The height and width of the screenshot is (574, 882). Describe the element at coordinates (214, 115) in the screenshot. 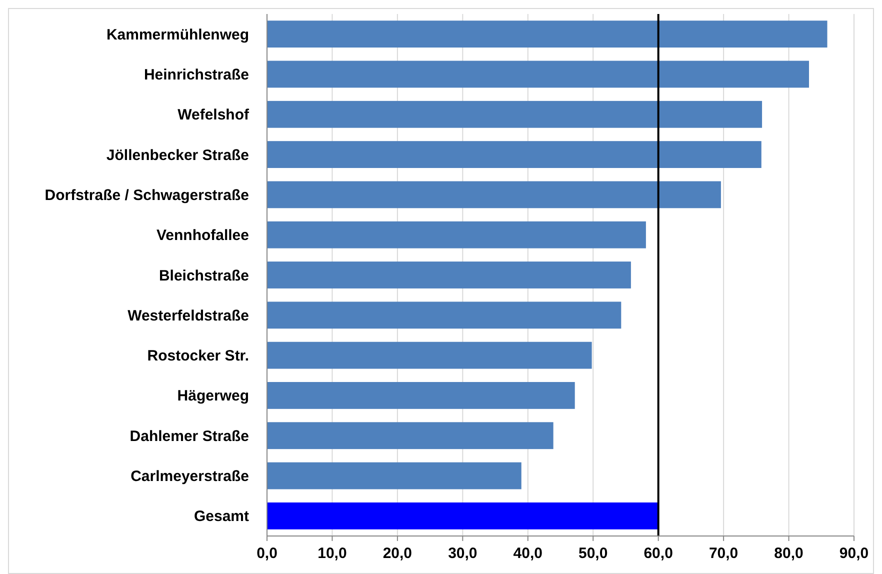

I see `y-tick-label: Wefelshof` at that location.